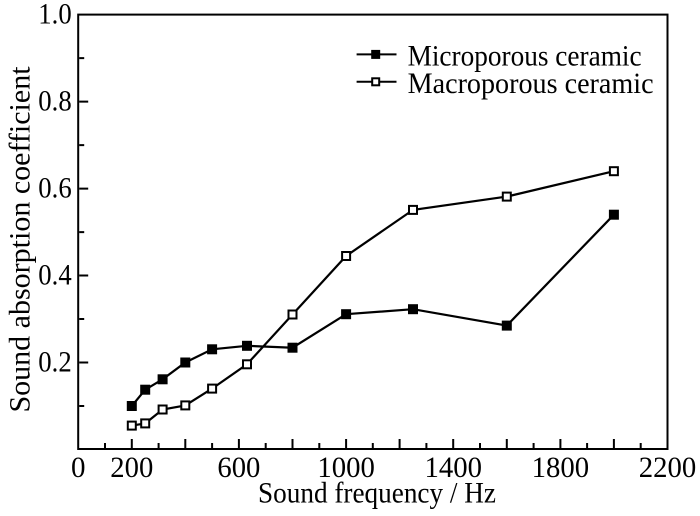  Describe the element at coordinates (668, 467) in the screenshot. I see `svg-text: 2200` at that location.